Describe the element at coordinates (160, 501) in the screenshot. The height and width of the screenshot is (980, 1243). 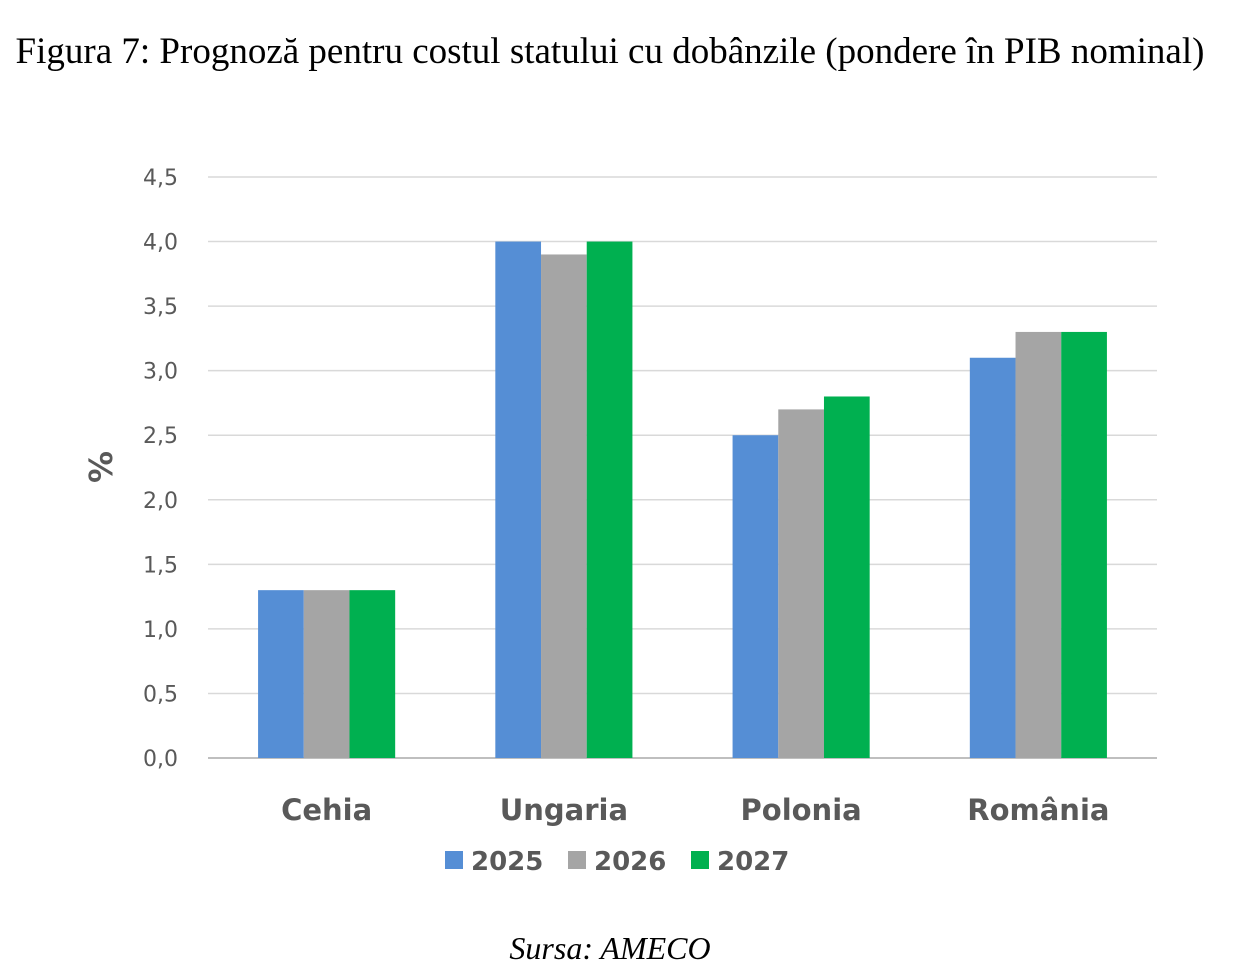
I see `y-tick-label: 2,0` at that location.